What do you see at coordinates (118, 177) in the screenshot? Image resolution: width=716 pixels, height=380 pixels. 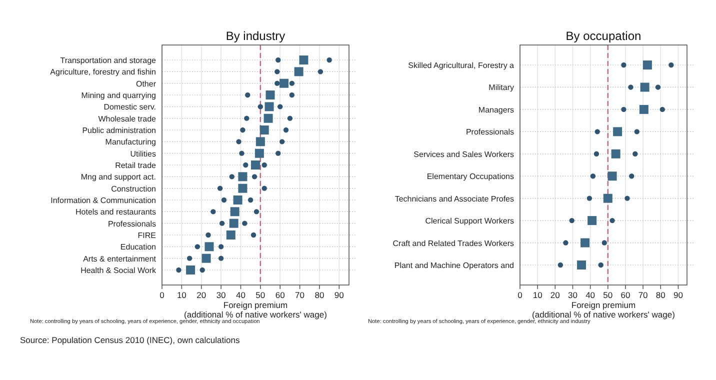 I see `y-tick-label: Mng and support act.` at bounding box center [118, 177].